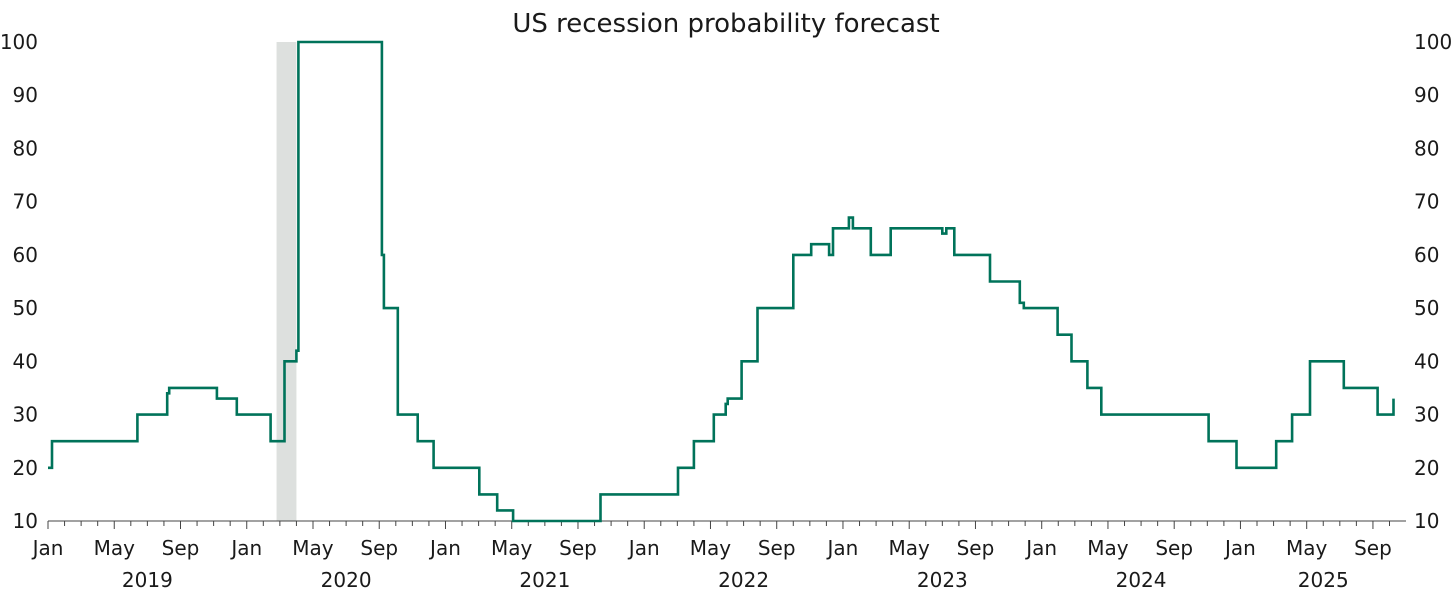  I want to click on y-right-tick-label: 80, so click(1426, 148).